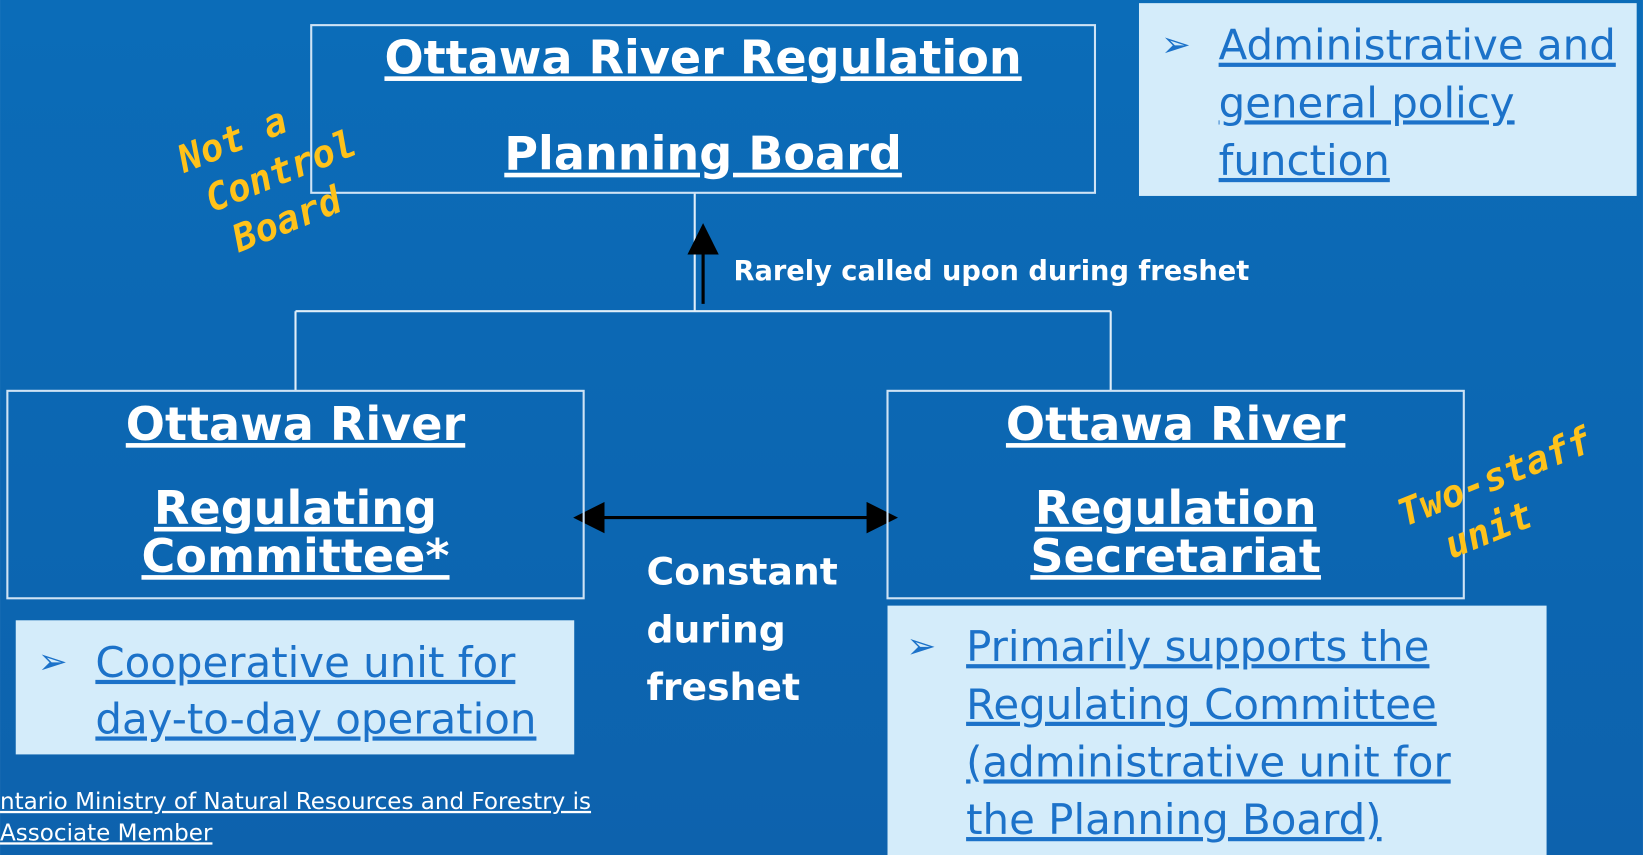  Describe the element at coordinates (1197, 646) in the screenshot. I see `secretariat-note: Primarily supports the` at that location.